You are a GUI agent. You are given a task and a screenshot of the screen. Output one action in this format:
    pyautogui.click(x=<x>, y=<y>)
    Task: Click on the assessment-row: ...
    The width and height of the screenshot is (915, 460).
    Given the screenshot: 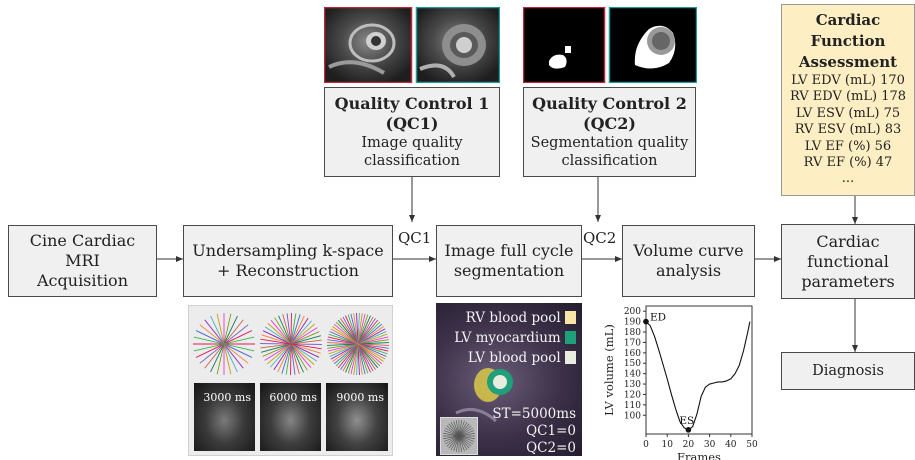 What is the action you would take?
    pyautogui.click(x=848, y=179)
    